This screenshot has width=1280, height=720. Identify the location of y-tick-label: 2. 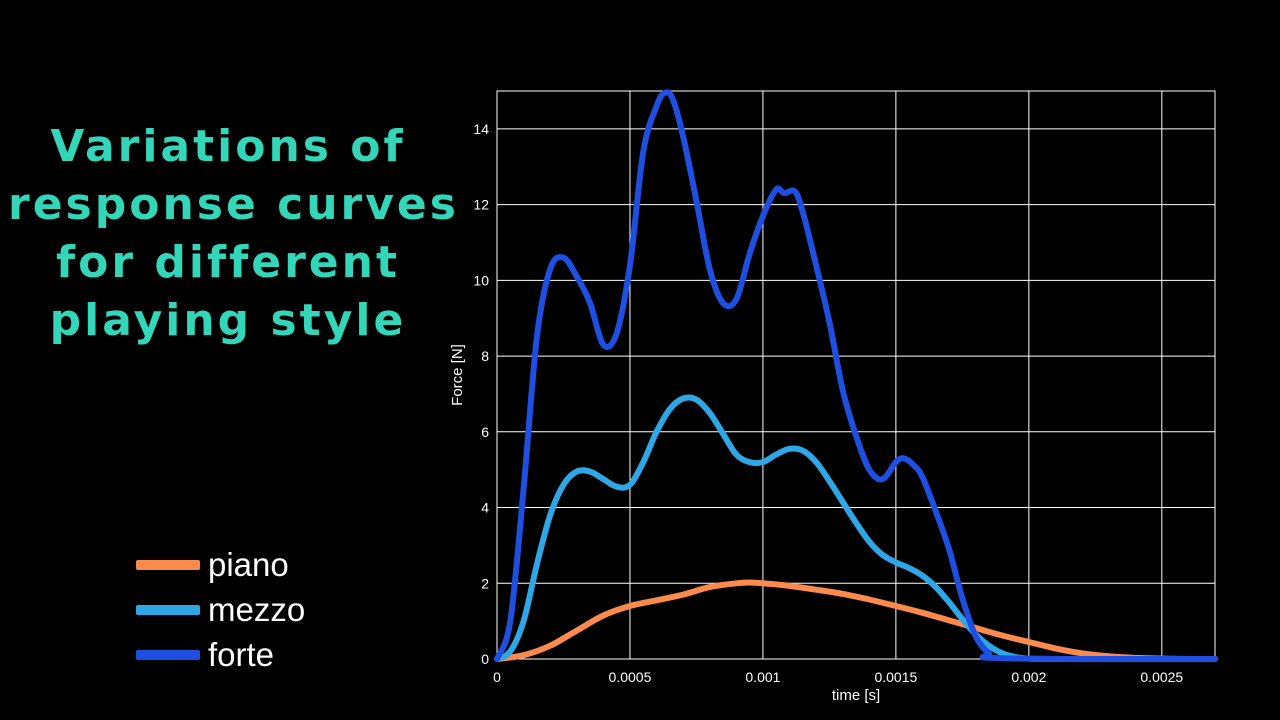
(485, 583).